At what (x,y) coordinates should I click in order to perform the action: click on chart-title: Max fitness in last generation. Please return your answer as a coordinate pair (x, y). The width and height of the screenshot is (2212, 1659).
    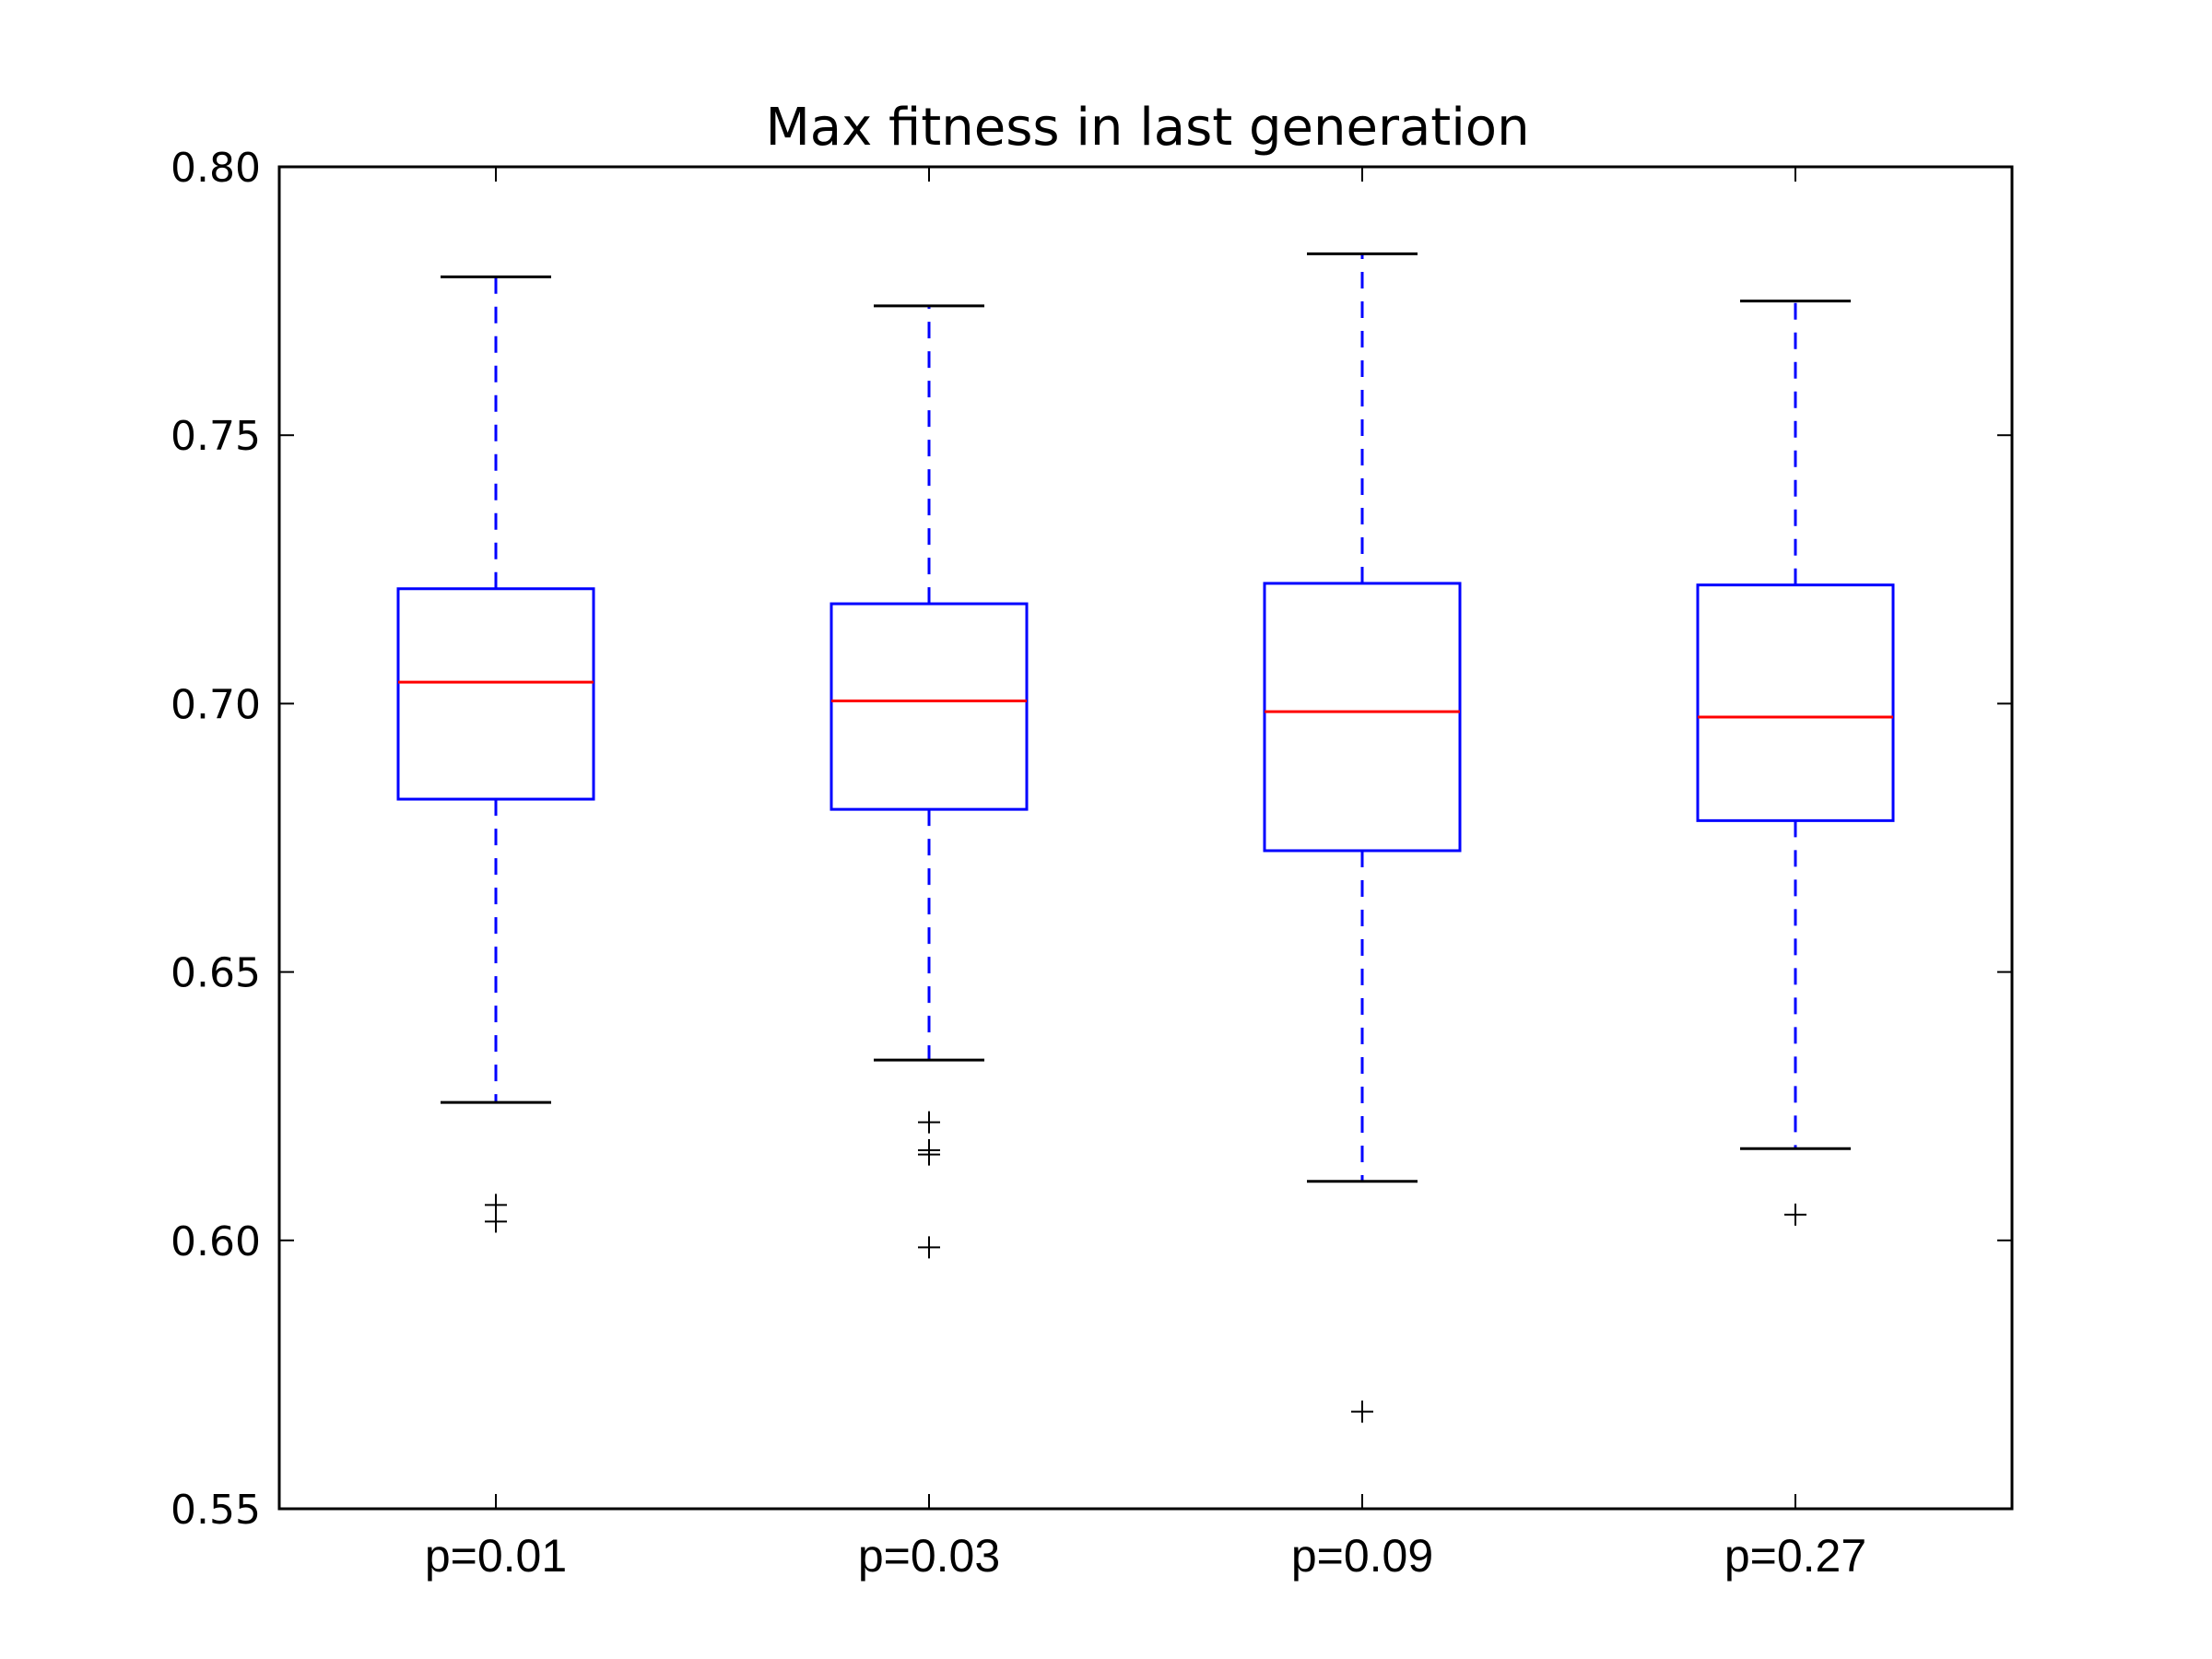
    Looking at the image, I should click on (1147, 128).